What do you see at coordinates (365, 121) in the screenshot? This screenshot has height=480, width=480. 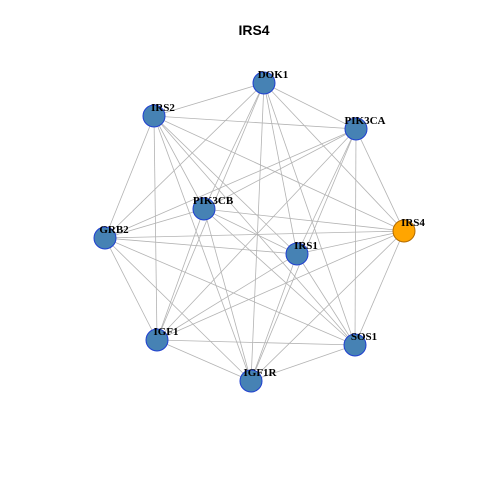 I see `node-label: PIK3CA` at bounding box center [365, 121].